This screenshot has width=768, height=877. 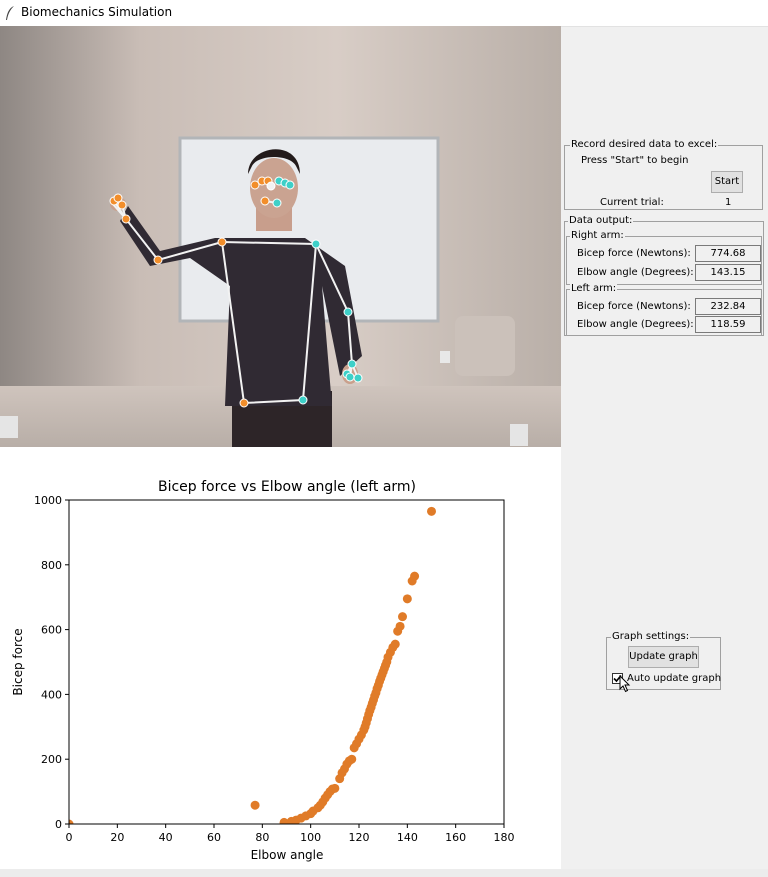 I want to click on wall-socket, so click(x=445, y=357).